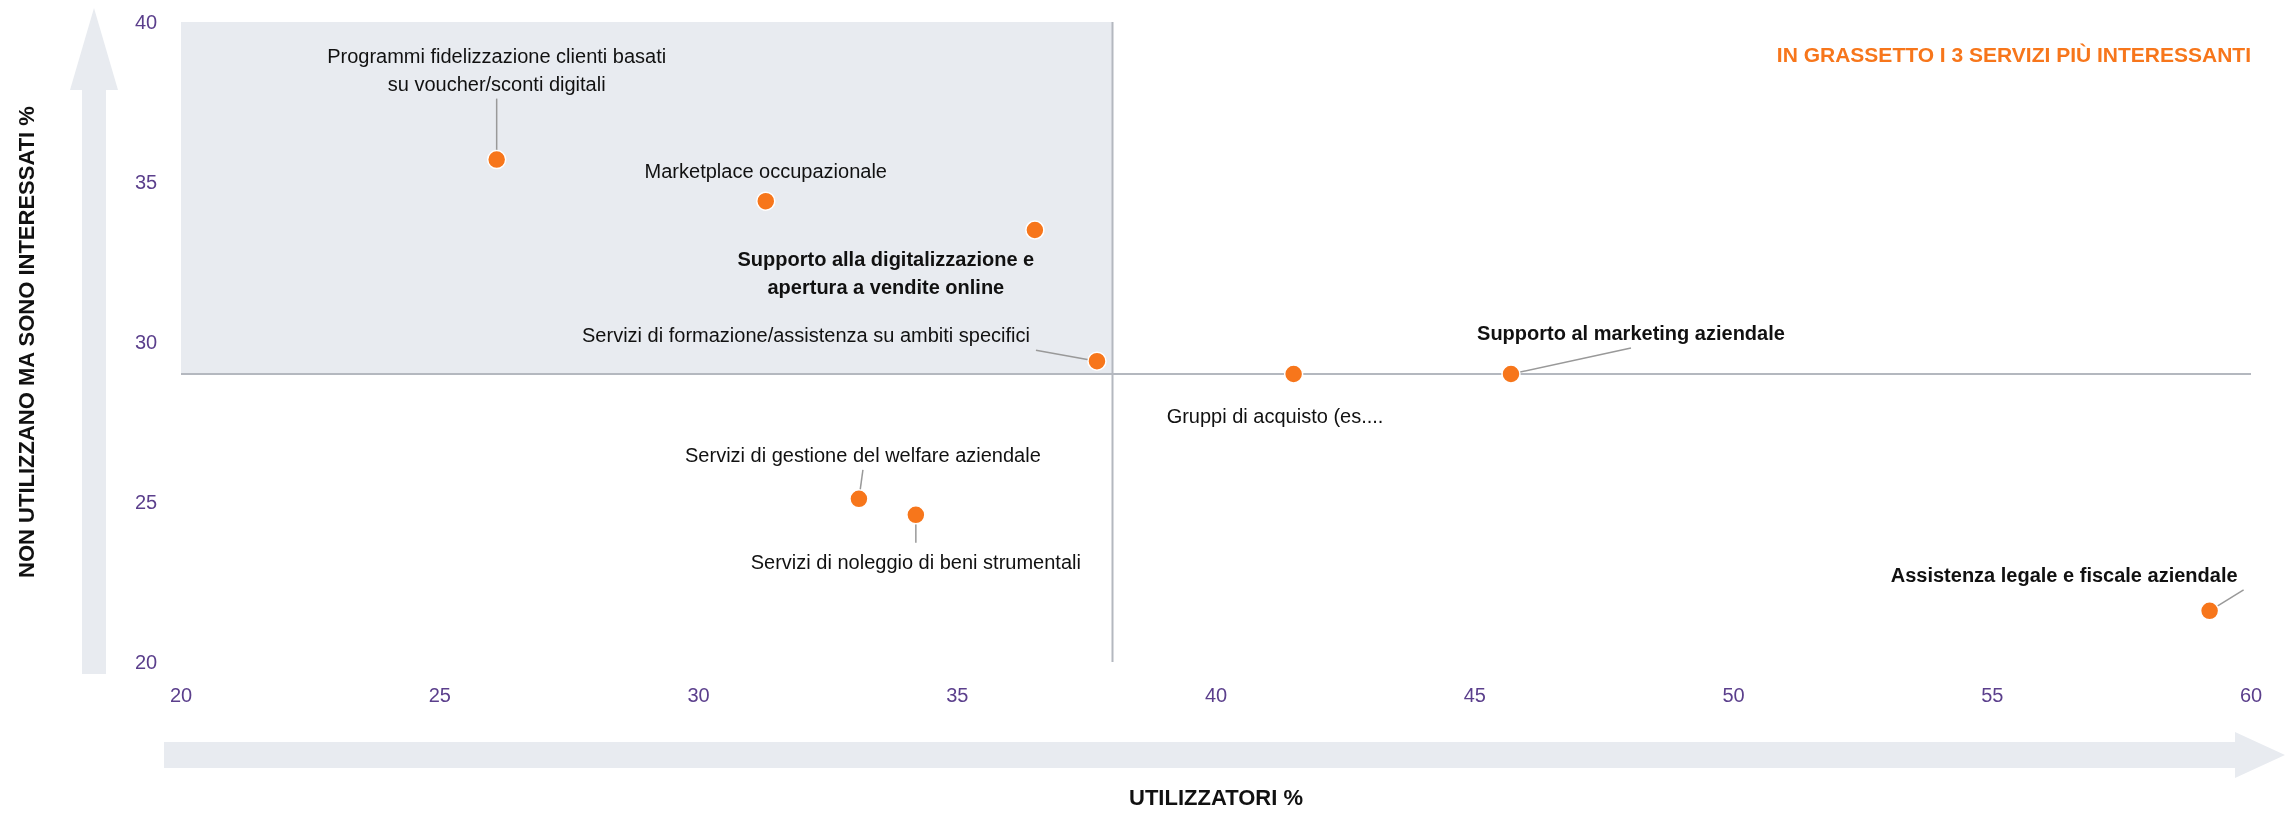 The width and height of the screenshot is (2295, 815). What do you see at coordinates (181, 695) in the screenshot?
I see `x-tick-label: 20` at bounding box center [181, 695].